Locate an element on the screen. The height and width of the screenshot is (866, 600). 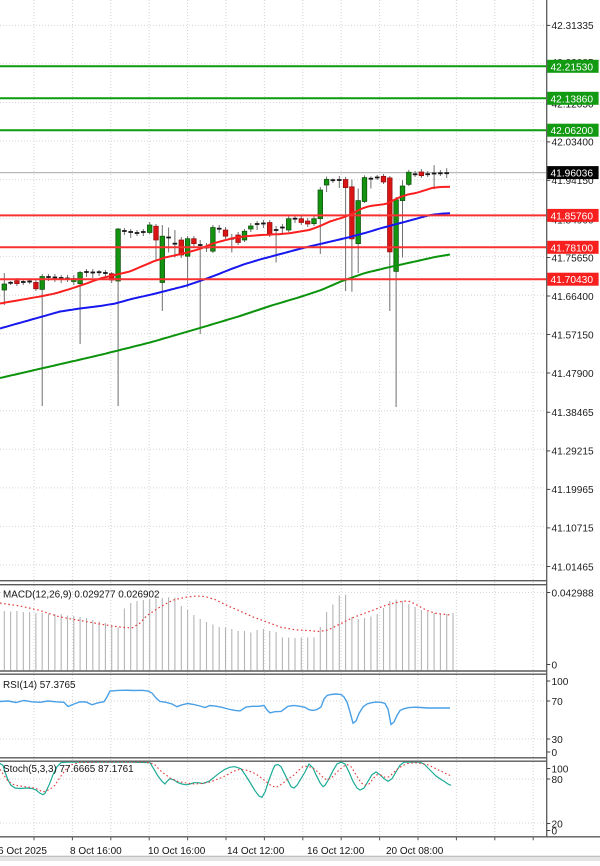
svg-text: 70 is located at coordinates (558, 702).